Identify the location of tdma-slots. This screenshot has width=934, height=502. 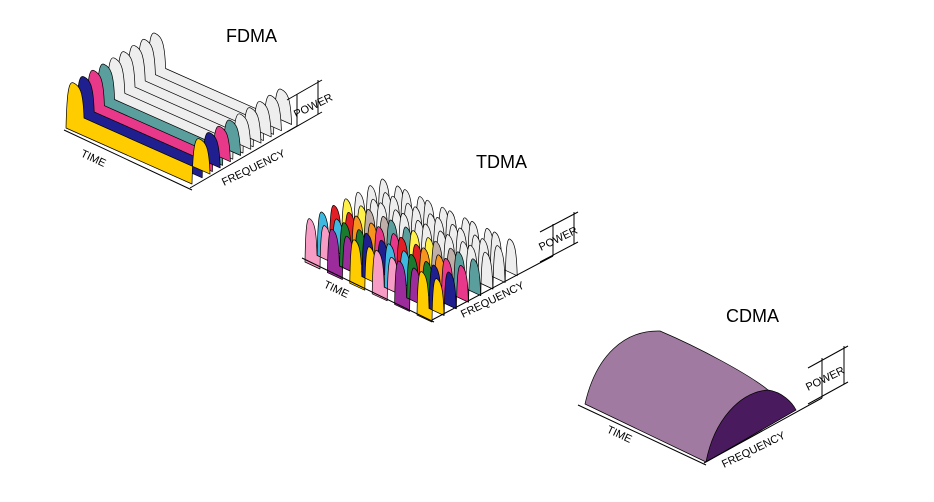
(411, 250).